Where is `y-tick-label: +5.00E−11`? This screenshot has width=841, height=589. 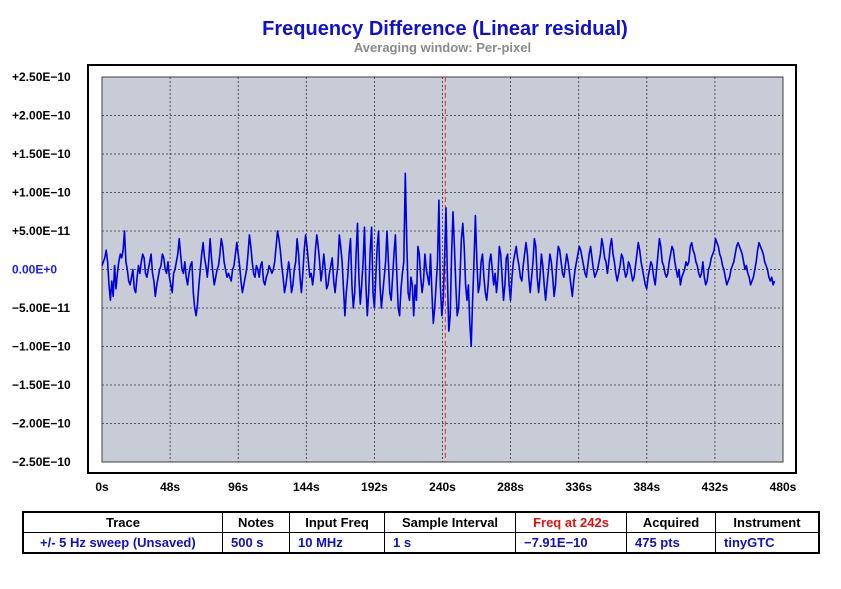
y-tick-label: +5.00E−11 is located at coordinates (41, 231).